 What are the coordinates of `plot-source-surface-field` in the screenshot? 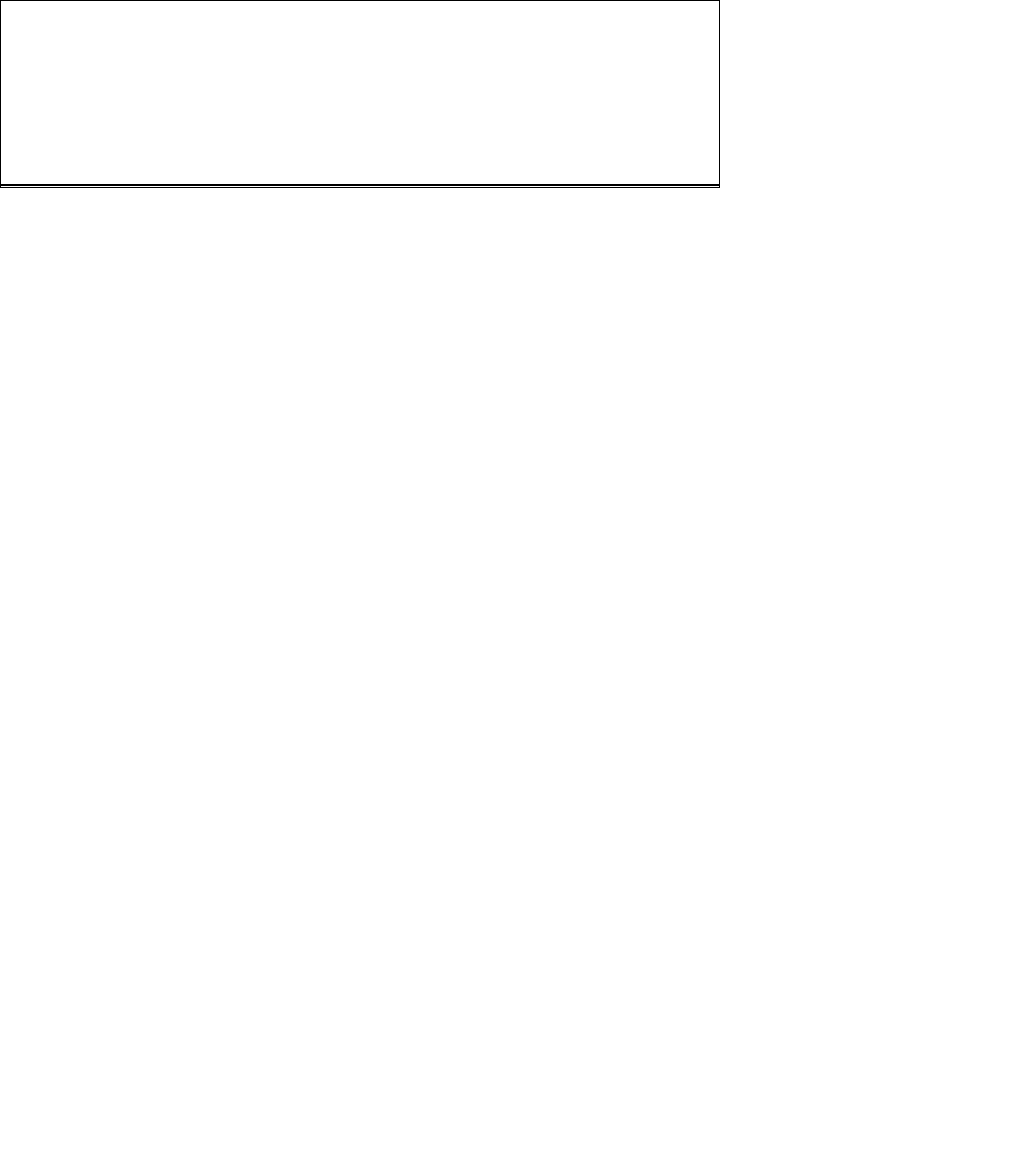 It's located at (360, 93).